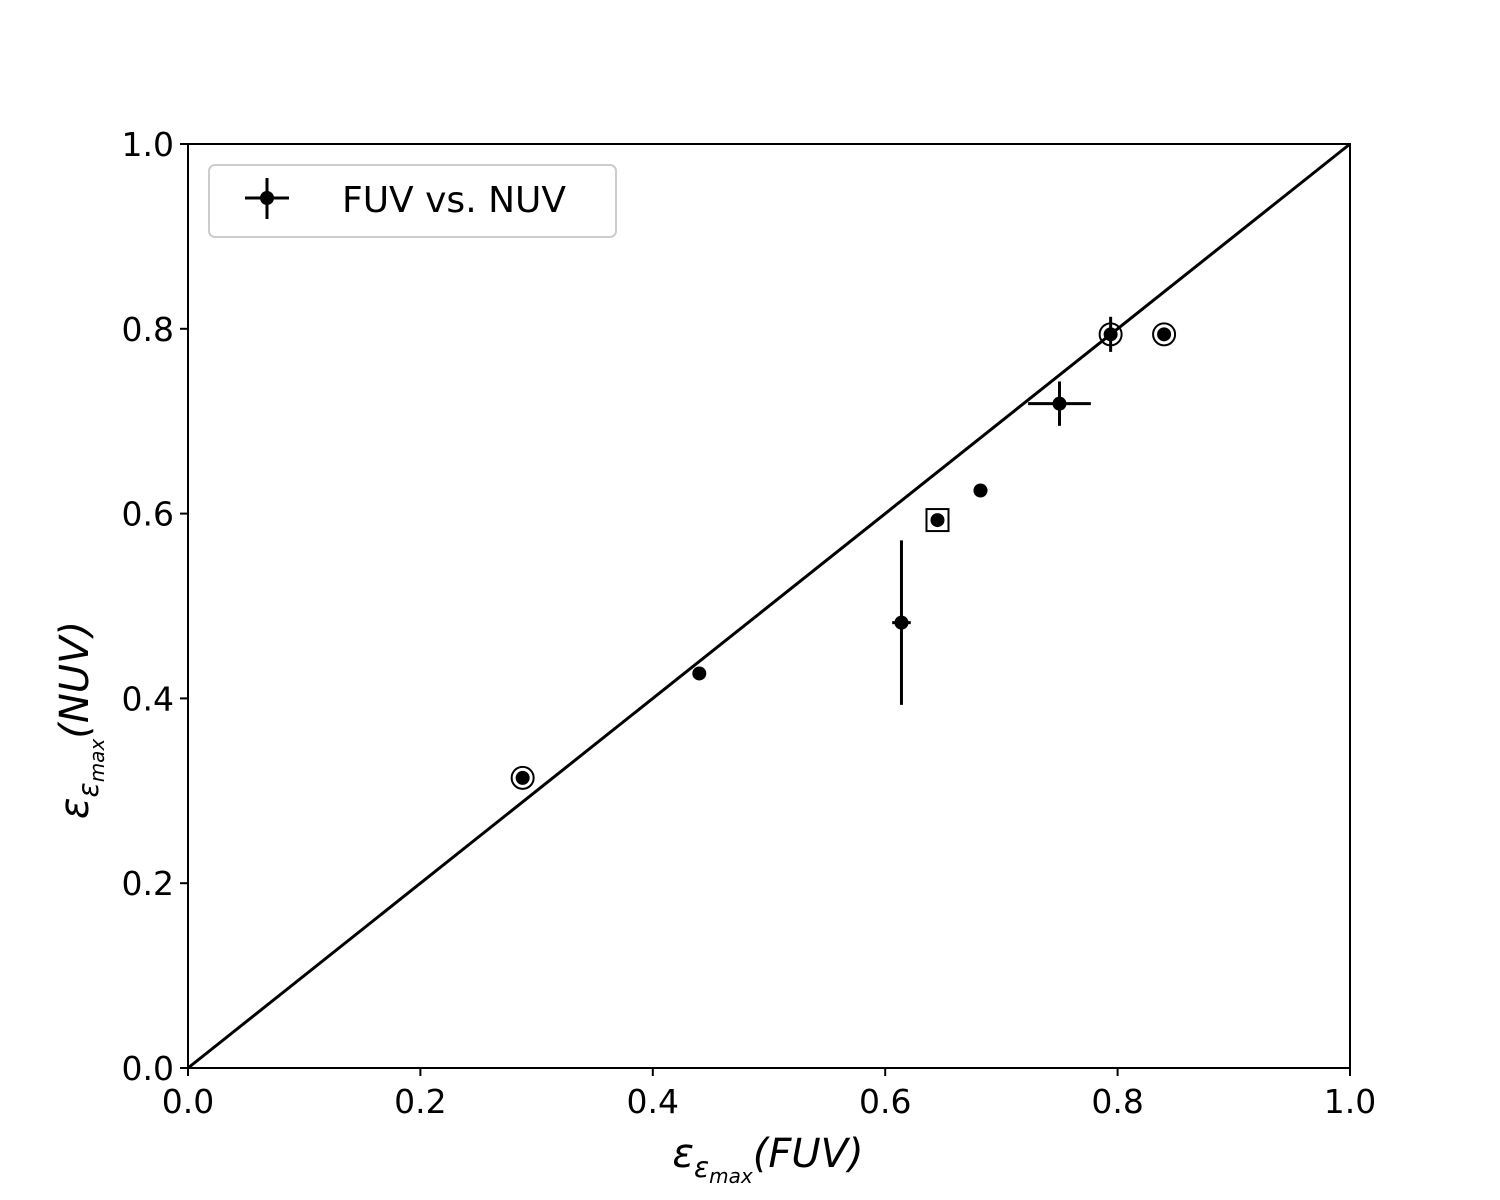 This screenshot has width=1500, height=1200. I want to click on legend: FUV vs. NUV, so click(412, 201).